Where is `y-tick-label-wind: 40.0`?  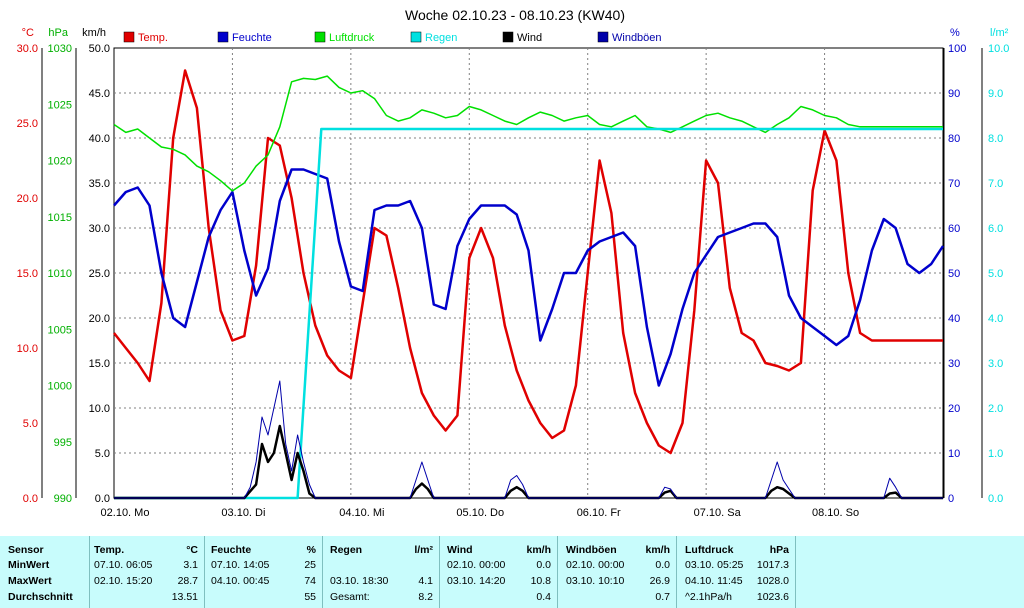
y-tick-label-wind: 40.0 is located at coordinates (99, 139).